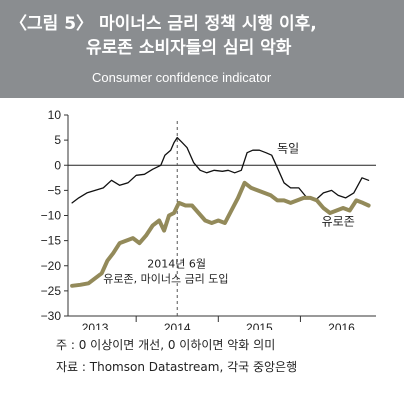 The image size is (404, 407). I want to click on title-line-2: 유로존 소비자들의 심리 악화, so click(189, 48).